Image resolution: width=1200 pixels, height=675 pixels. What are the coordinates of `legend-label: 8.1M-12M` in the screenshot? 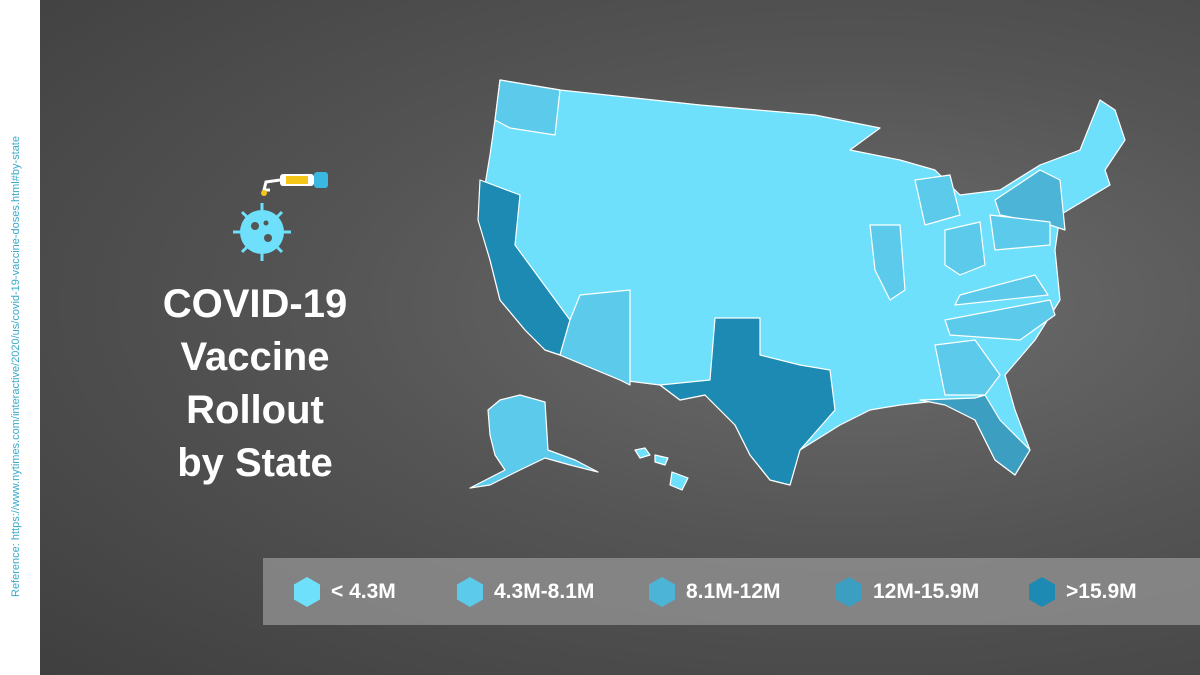 It's located at (733, 591).